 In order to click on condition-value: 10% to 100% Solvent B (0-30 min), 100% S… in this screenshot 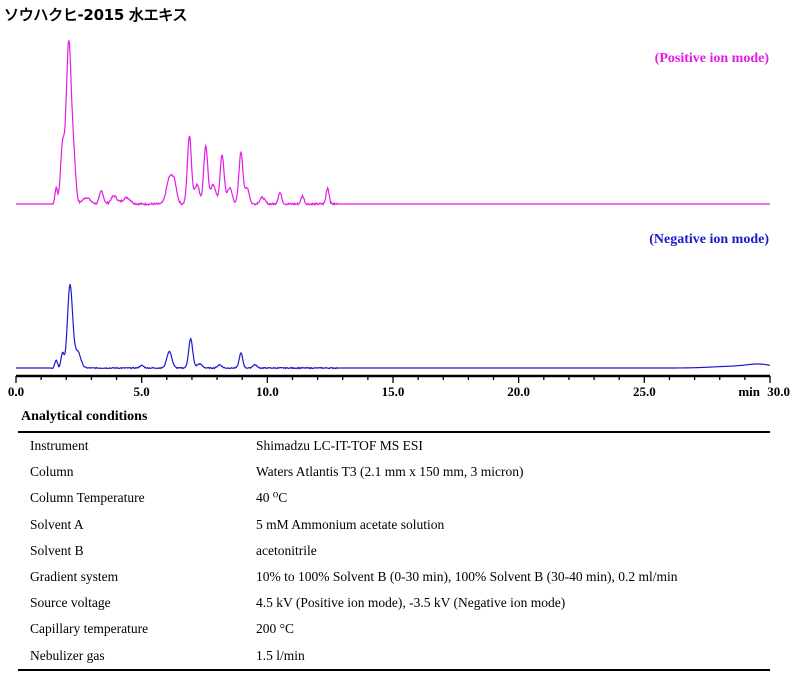, I will do `click(467, 577)`.